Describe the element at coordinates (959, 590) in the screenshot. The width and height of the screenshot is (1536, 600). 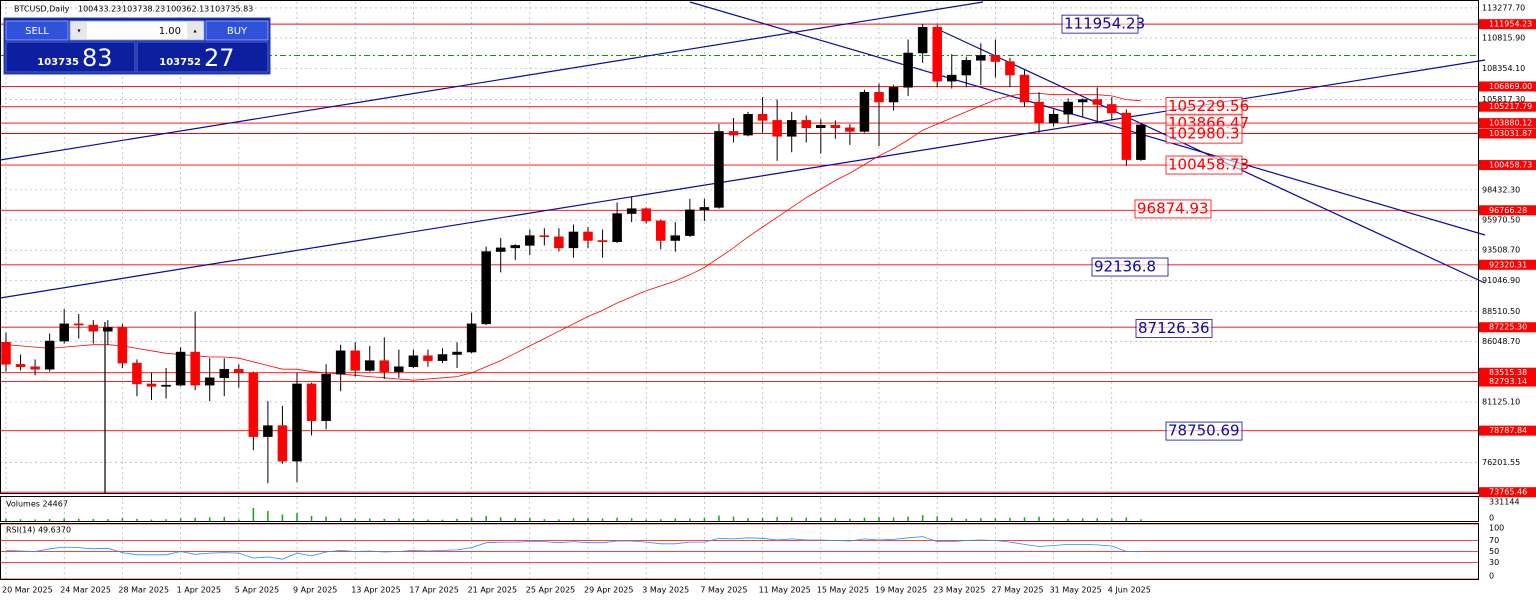
I see `x-tick-label: 23 May 2025` at that location.